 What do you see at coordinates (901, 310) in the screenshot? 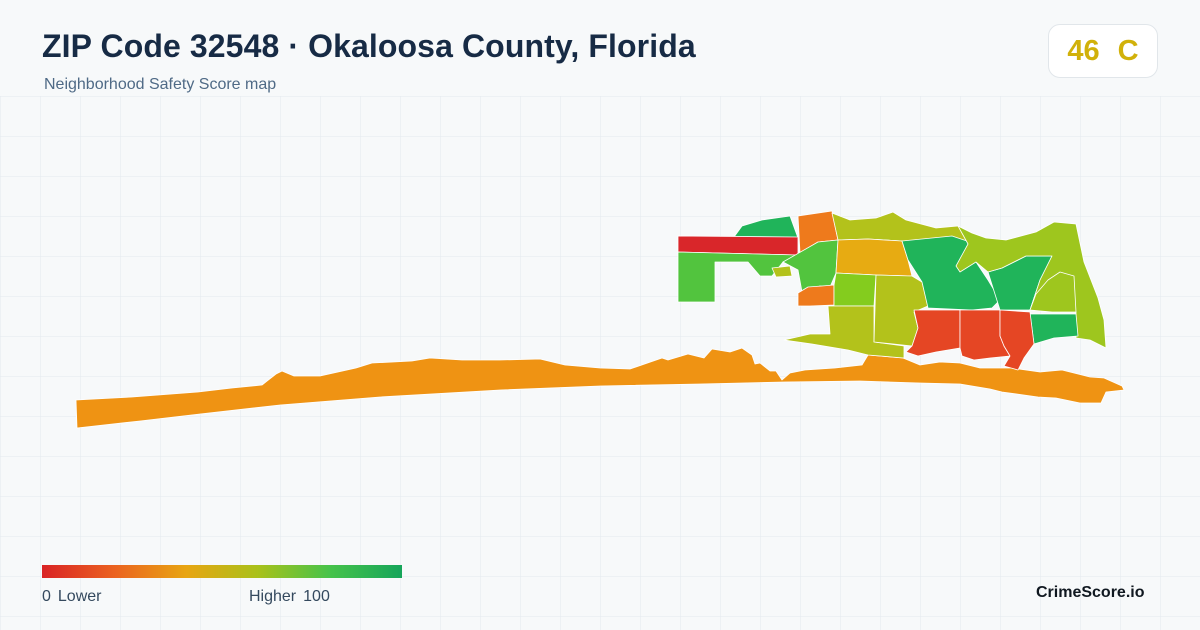
I see `area-east-central-olive` at bounding box center [901, 310].